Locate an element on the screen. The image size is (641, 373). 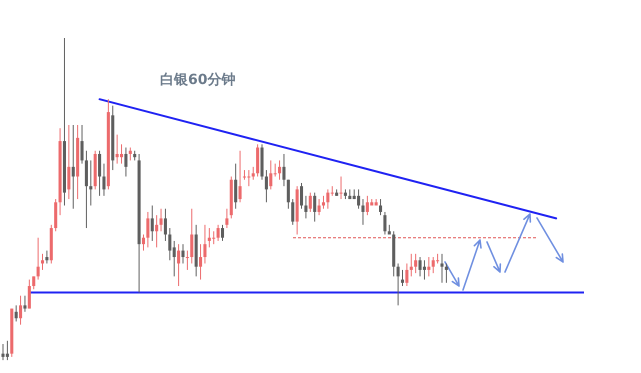
text: 白银60分钟 is located at coordinates (198, 80).